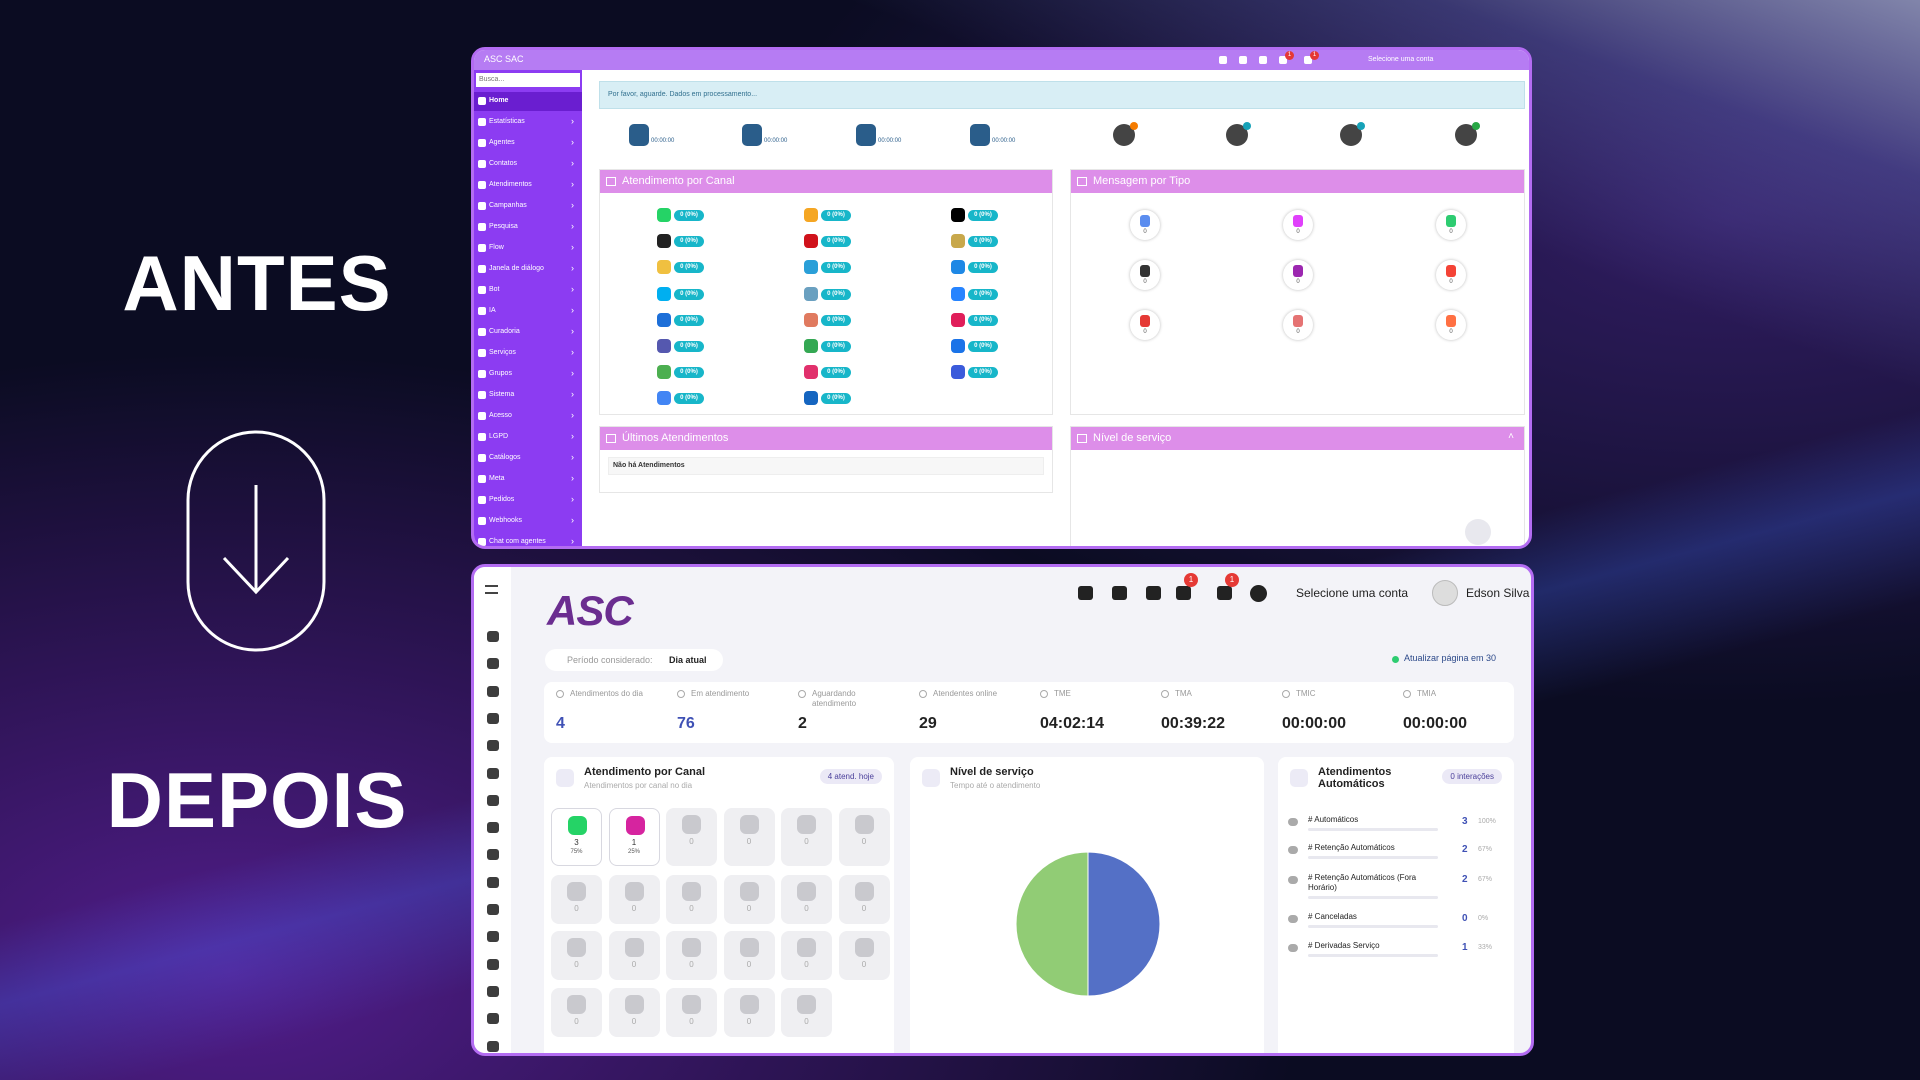 Image resolution: width=1920 pixels, height=1080 pixels. I want to click on menu-item: Webhooks ›, so click(528, 521).